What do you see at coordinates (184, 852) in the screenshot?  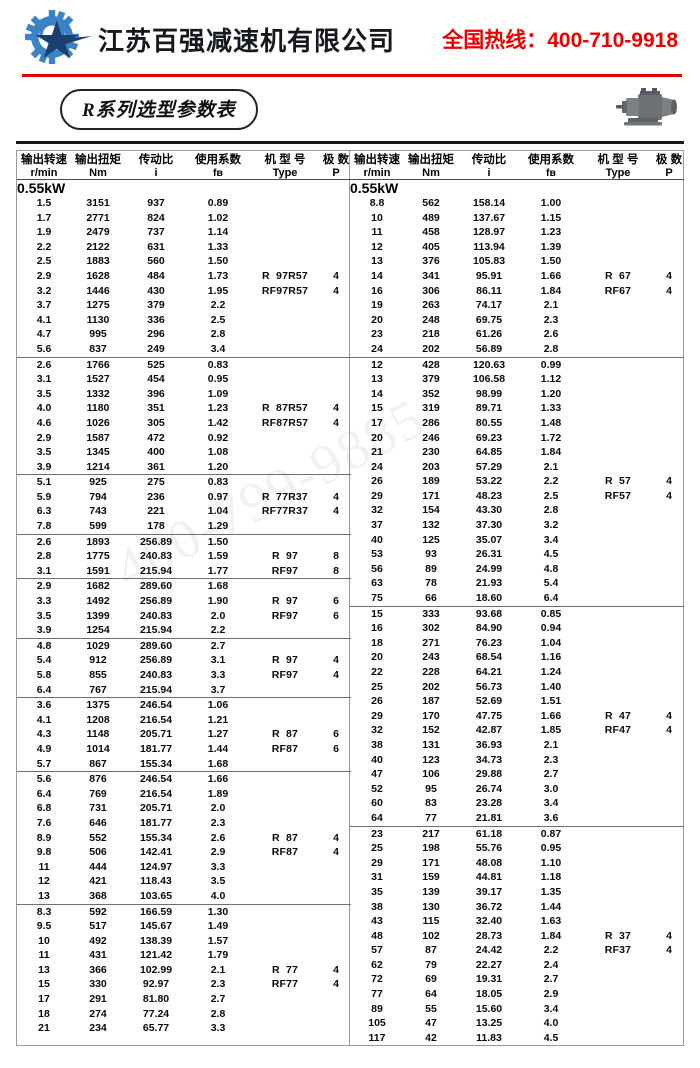 I see `table-row: 9.8 506 142.41 2.9 RF87 4` at bounding box center [184, 852].